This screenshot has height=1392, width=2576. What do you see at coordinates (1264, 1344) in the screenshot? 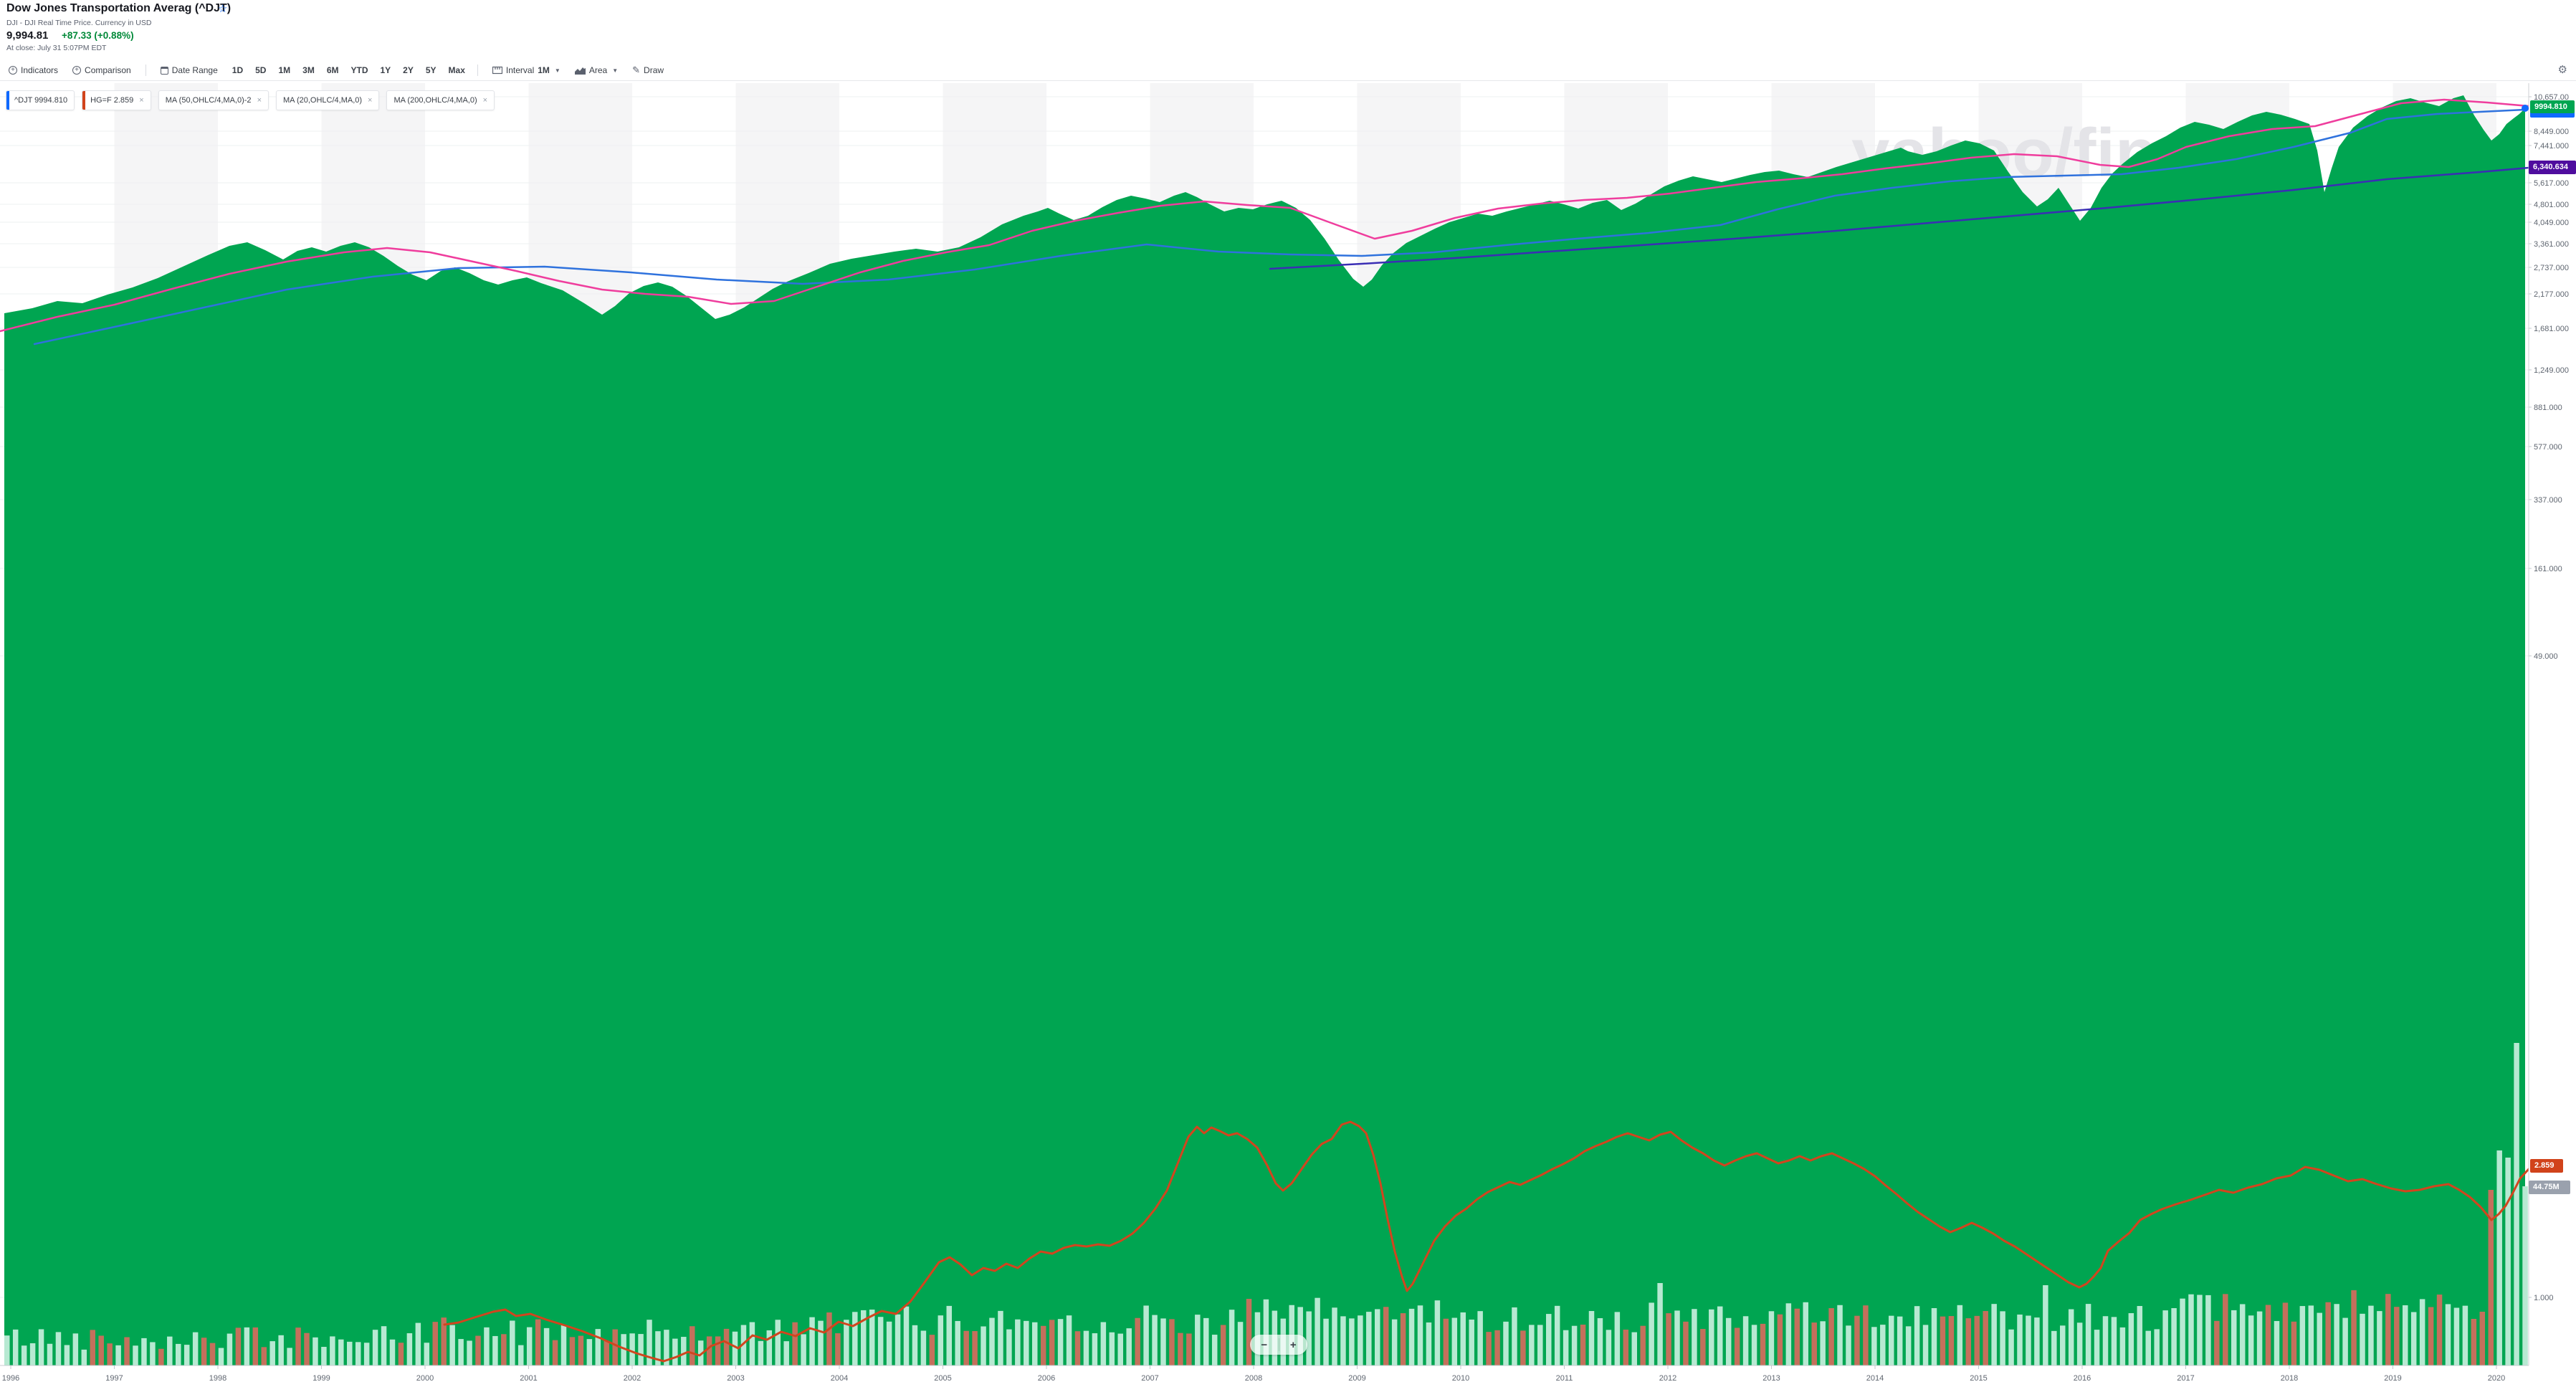
I see `zoom-out-button: −` at bounding box center [1264, 1344].